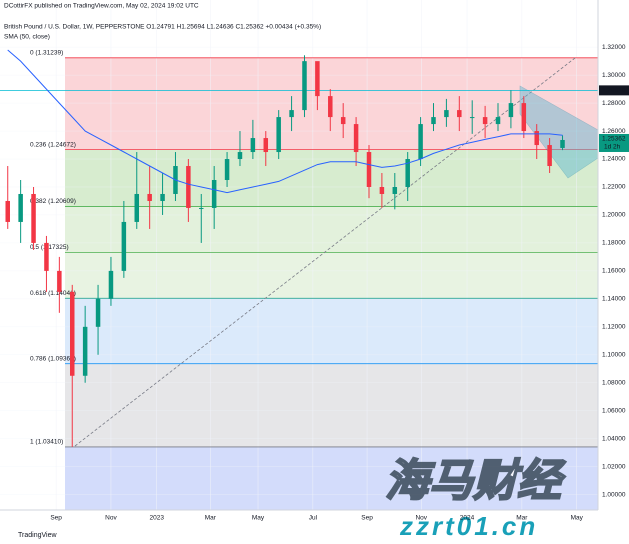 This screenshot has height=544, width=629. Describe the element at coordinates (468, 526) in the screenshot. I see `watermark-url: zzrt01.cn` at that location.